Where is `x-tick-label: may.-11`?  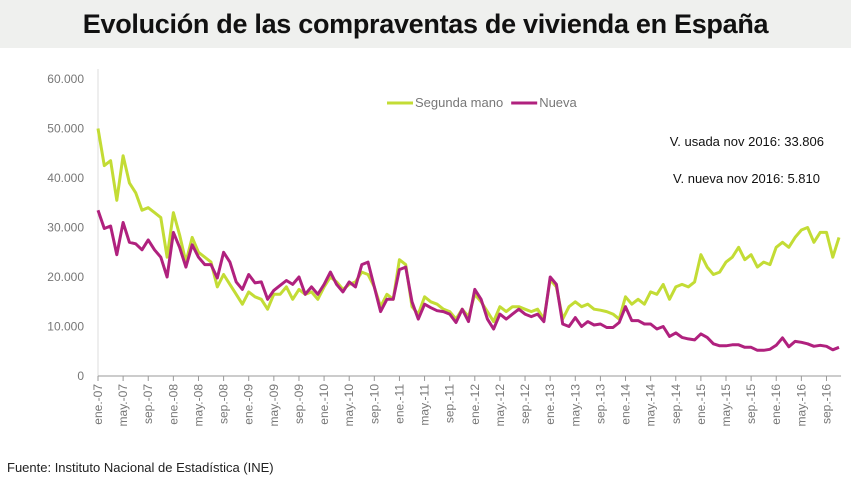 x-tick-label: may.-11 is located at coordinates (425, 405).